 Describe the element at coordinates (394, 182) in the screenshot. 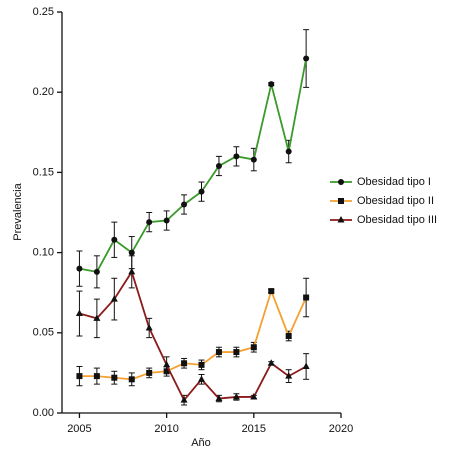

I see `legend-label: Obesidad tipo I` at that location.